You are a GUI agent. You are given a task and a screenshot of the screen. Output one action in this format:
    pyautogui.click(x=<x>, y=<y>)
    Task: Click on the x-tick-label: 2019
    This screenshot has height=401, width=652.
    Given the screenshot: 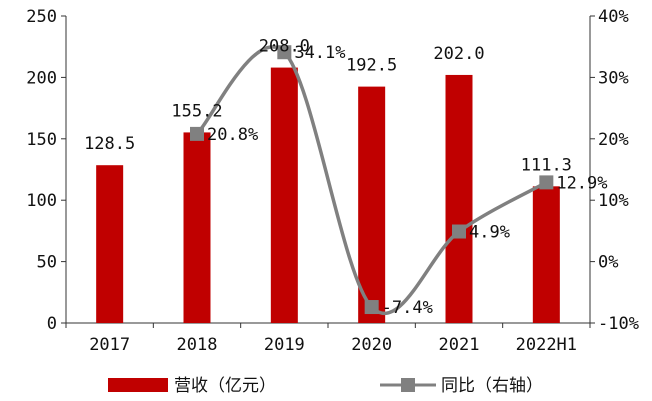 What is the action you would take?
    pyautogui.click(x=284, y=345)
    